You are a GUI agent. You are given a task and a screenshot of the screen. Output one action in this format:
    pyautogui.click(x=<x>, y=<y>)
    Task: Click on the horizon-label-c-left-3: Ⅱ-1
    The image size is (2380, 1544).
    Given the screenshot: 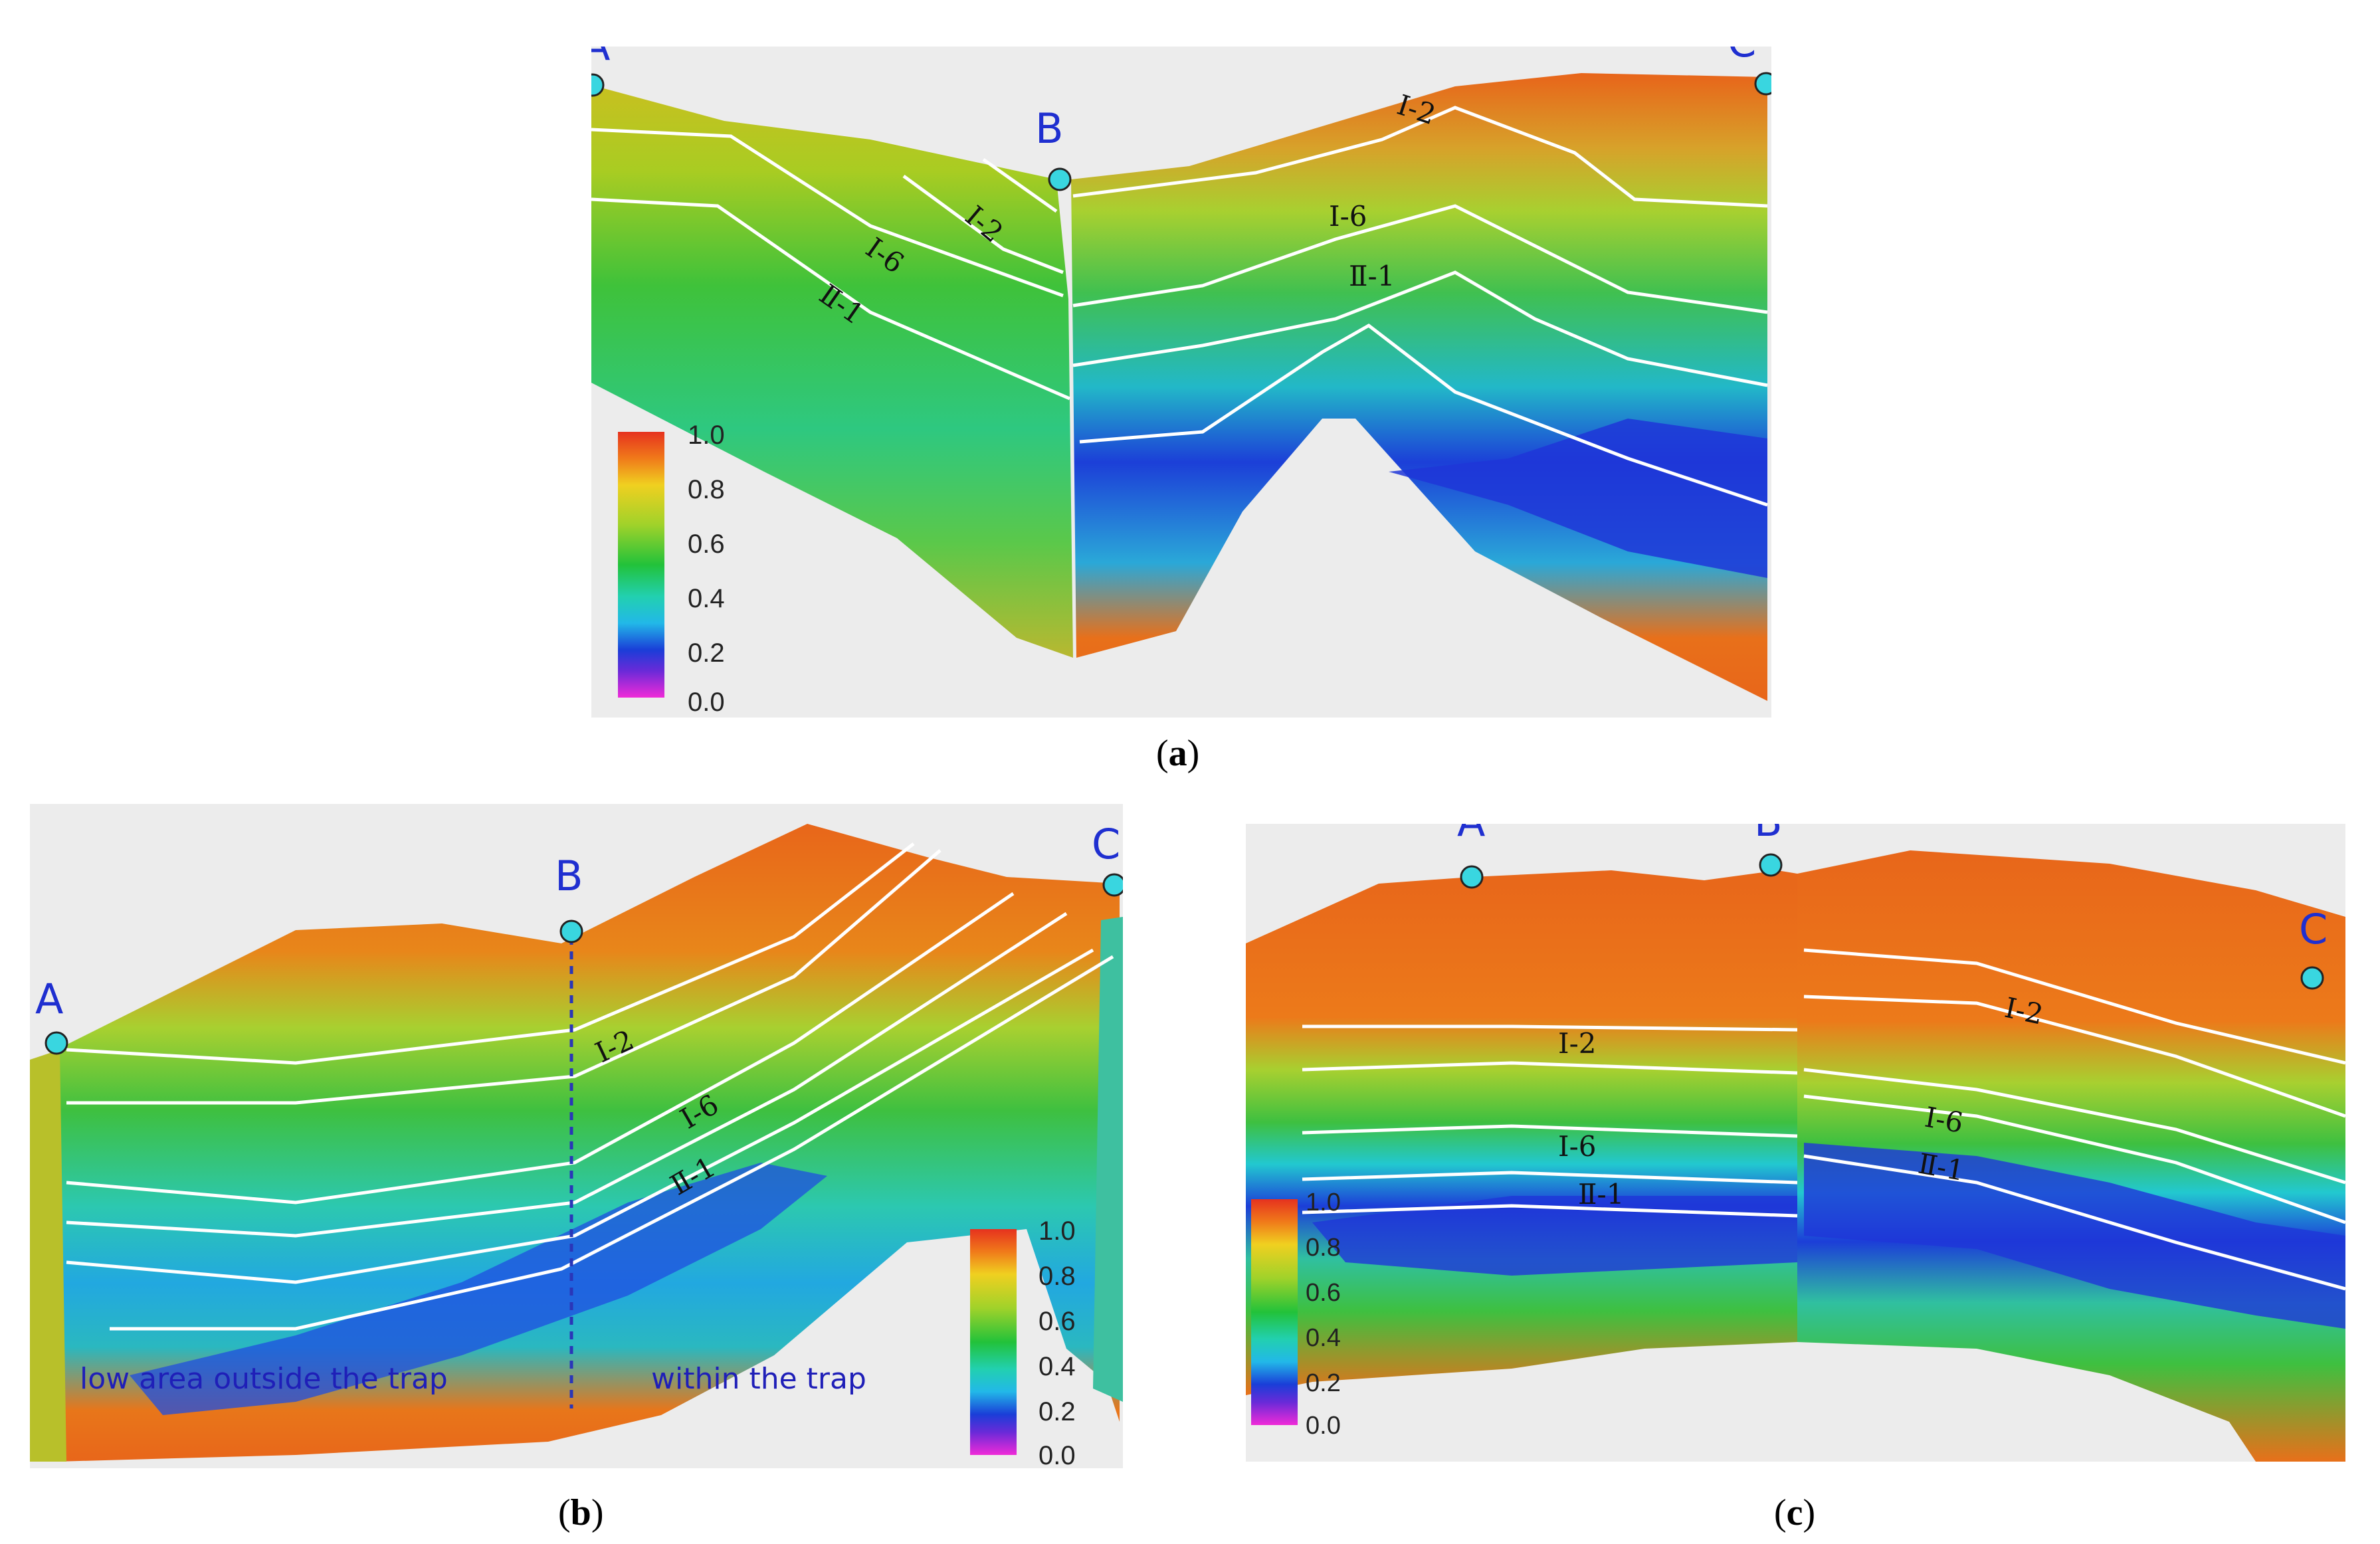 What is the action you would take?
    pyautogui.click(x=1601, y=1194)
    